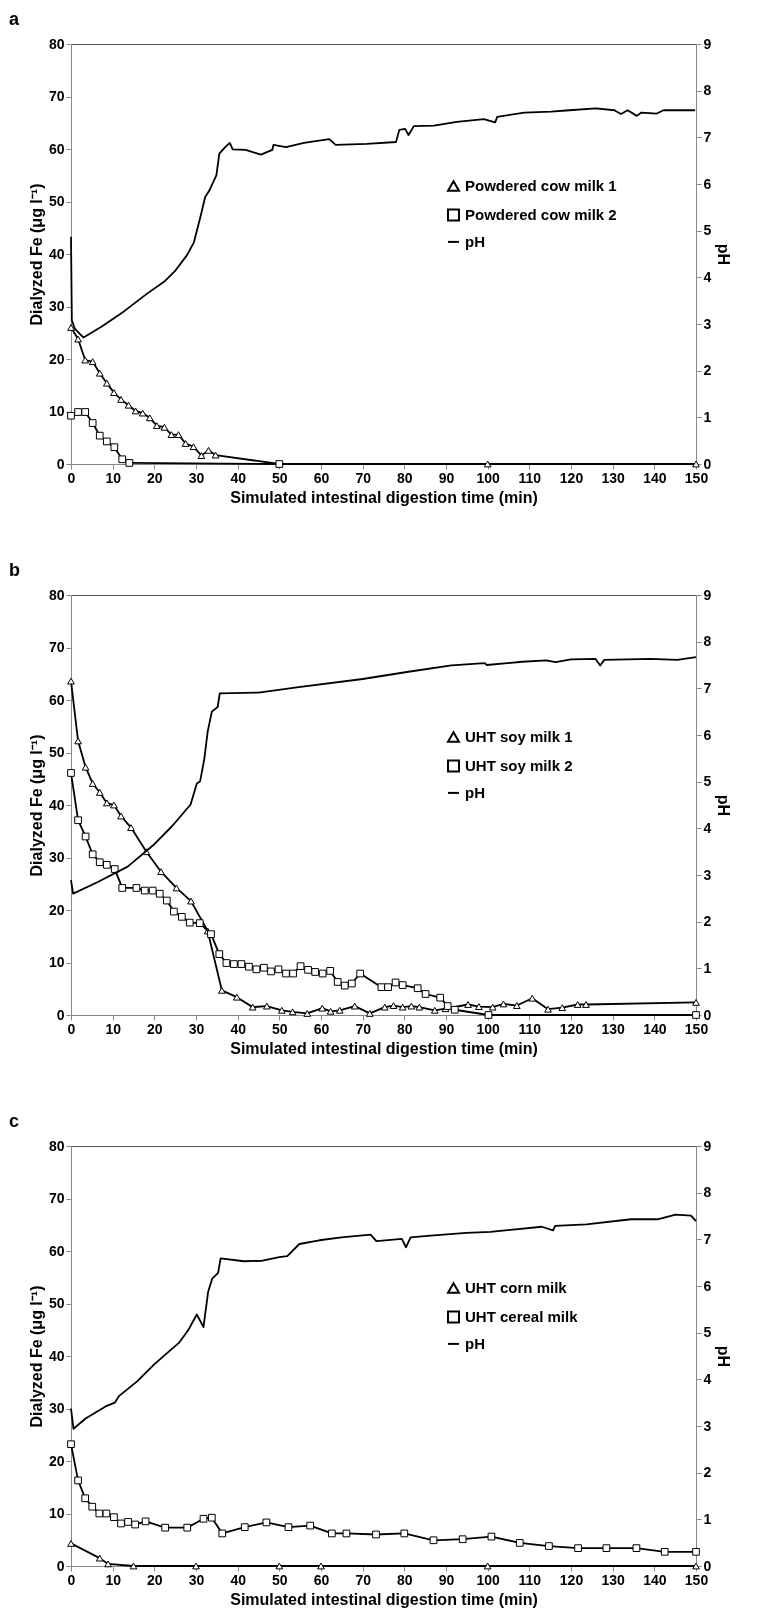  What do you see at coordinates (541, 214) in the screenshot?
I see `legend-label: Powdered cow milk 2` at bounding box center [541, 214].